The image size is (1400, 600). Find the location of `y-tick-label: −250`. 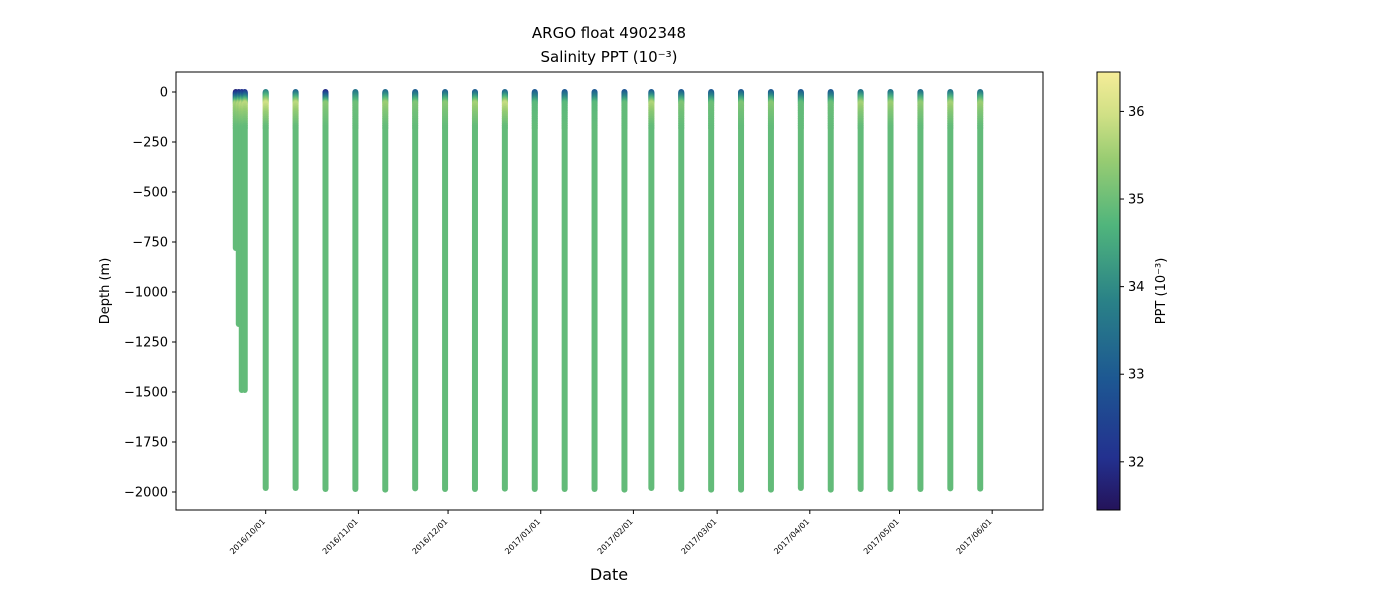

y-tick-label: −250 is located at coordinates (150, 143).